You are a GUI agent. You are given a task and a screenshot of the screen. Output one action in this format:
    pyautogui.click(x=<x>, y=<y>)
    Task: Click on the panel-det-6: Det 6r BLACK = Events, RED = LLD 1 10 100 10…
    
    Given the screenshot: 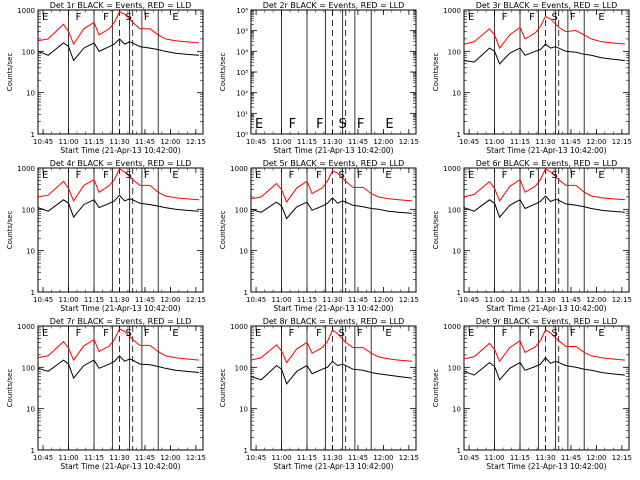 What is the action you would take?
    pyautogui.click(x=532, y=236)
    